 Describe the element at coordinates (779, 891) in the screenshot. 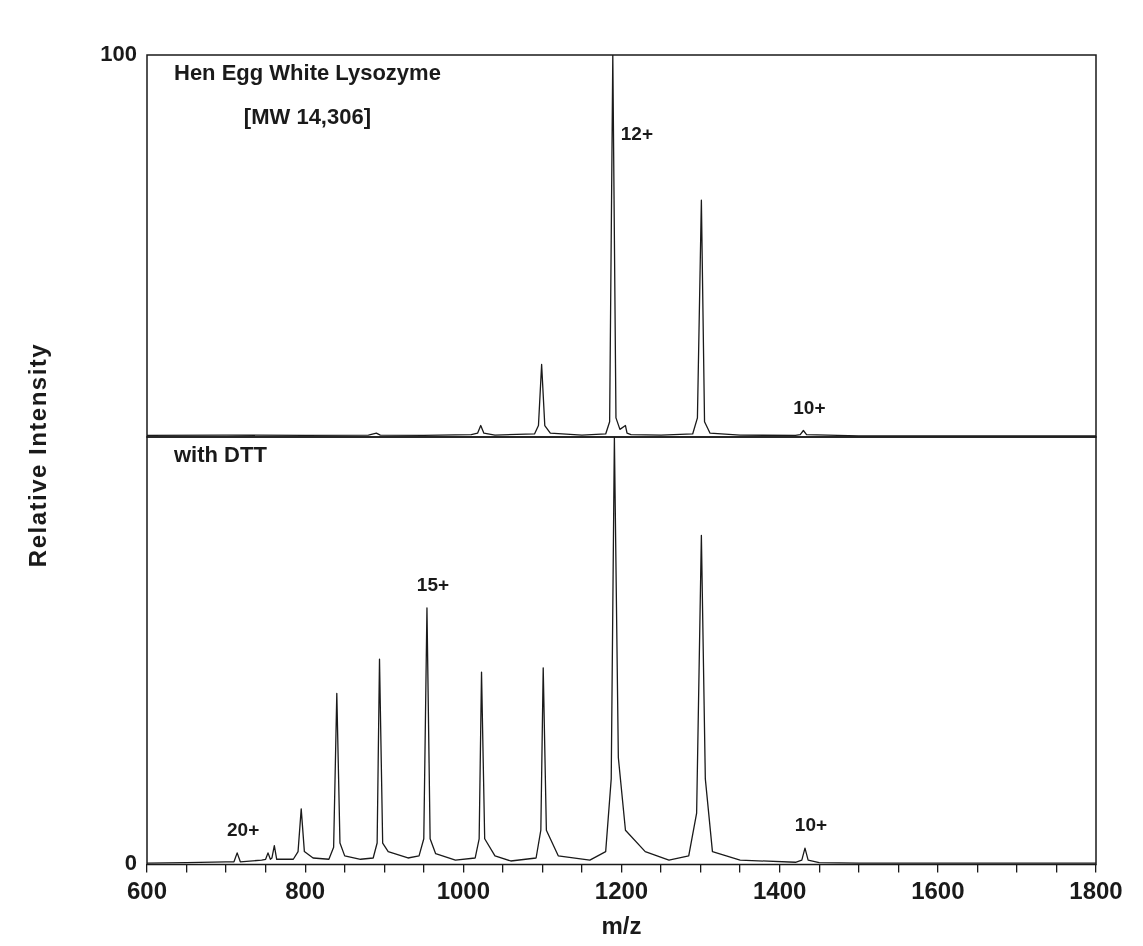

I see `x-tick-label: 1400` at that location.